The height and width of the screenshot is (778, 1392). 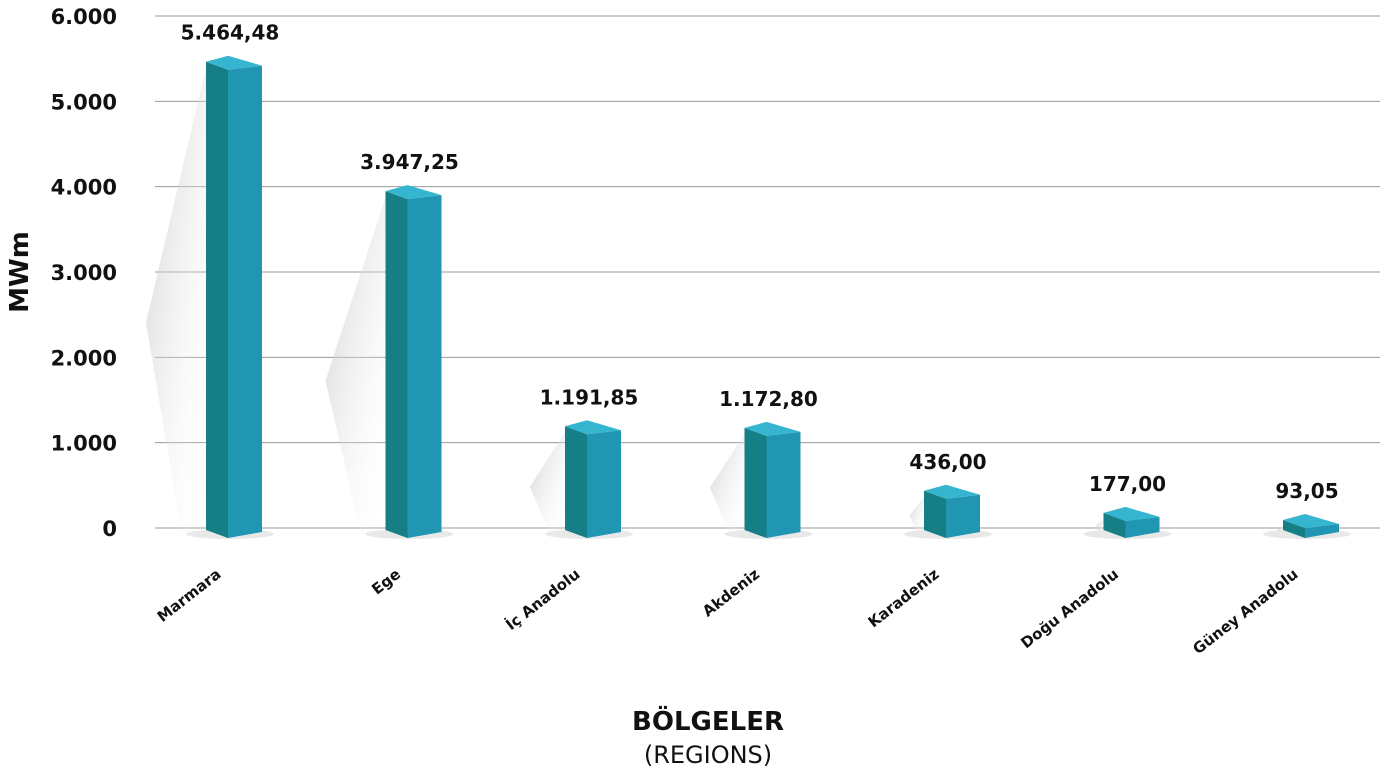 I want to click on y-axis-label: MWm, so click(x=20, y=272).